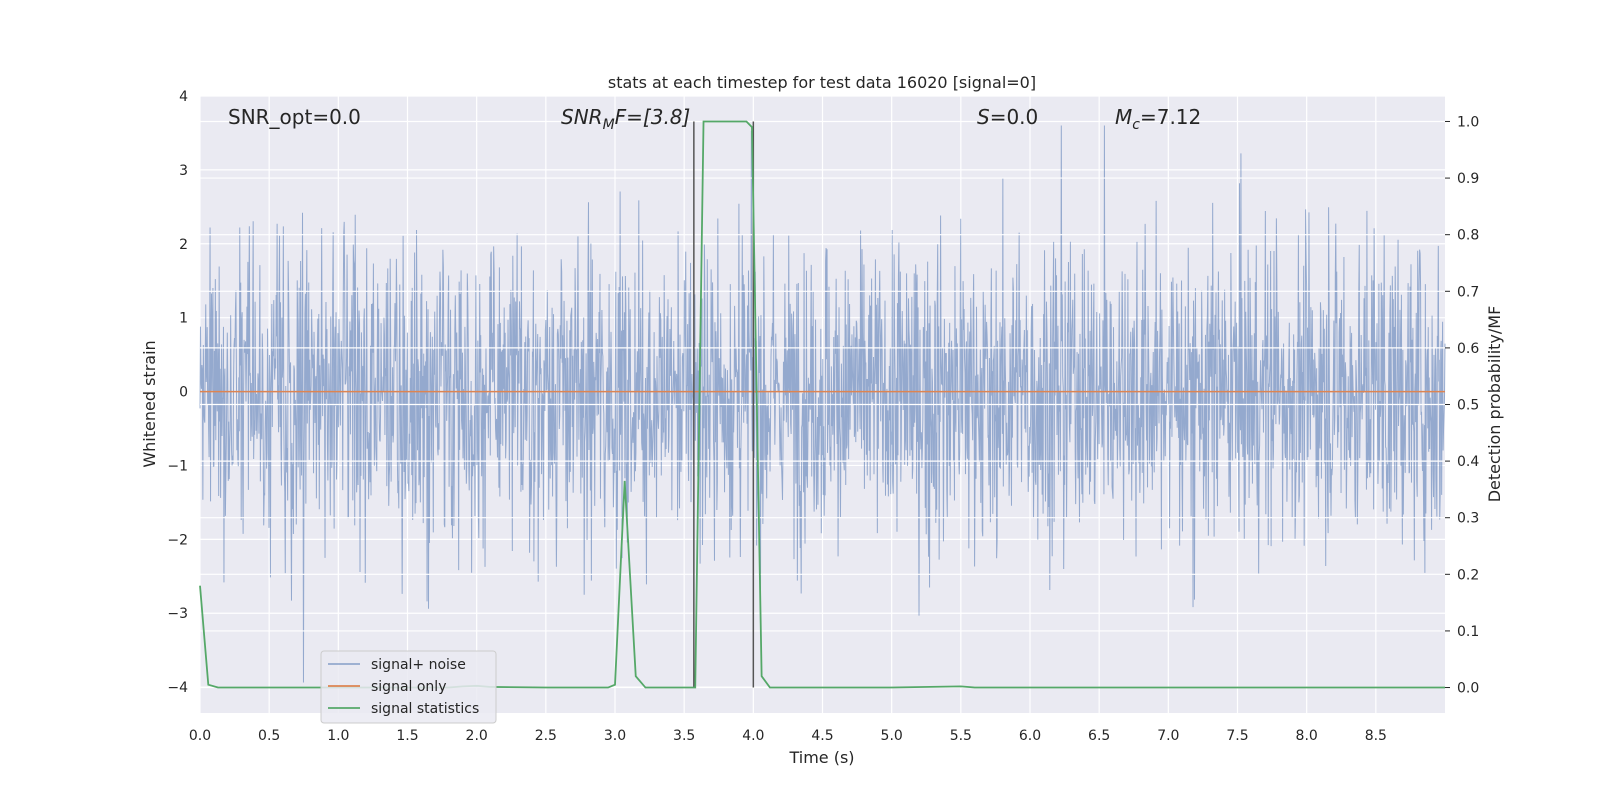  Describe the element at coordinates (1468, 292) in the screenshot. I see `y-right-tick-label: 0.7` at that location.